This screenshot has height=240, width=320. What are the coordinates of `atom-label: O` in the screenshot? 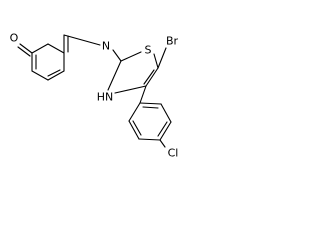 It's located at (14, 38).